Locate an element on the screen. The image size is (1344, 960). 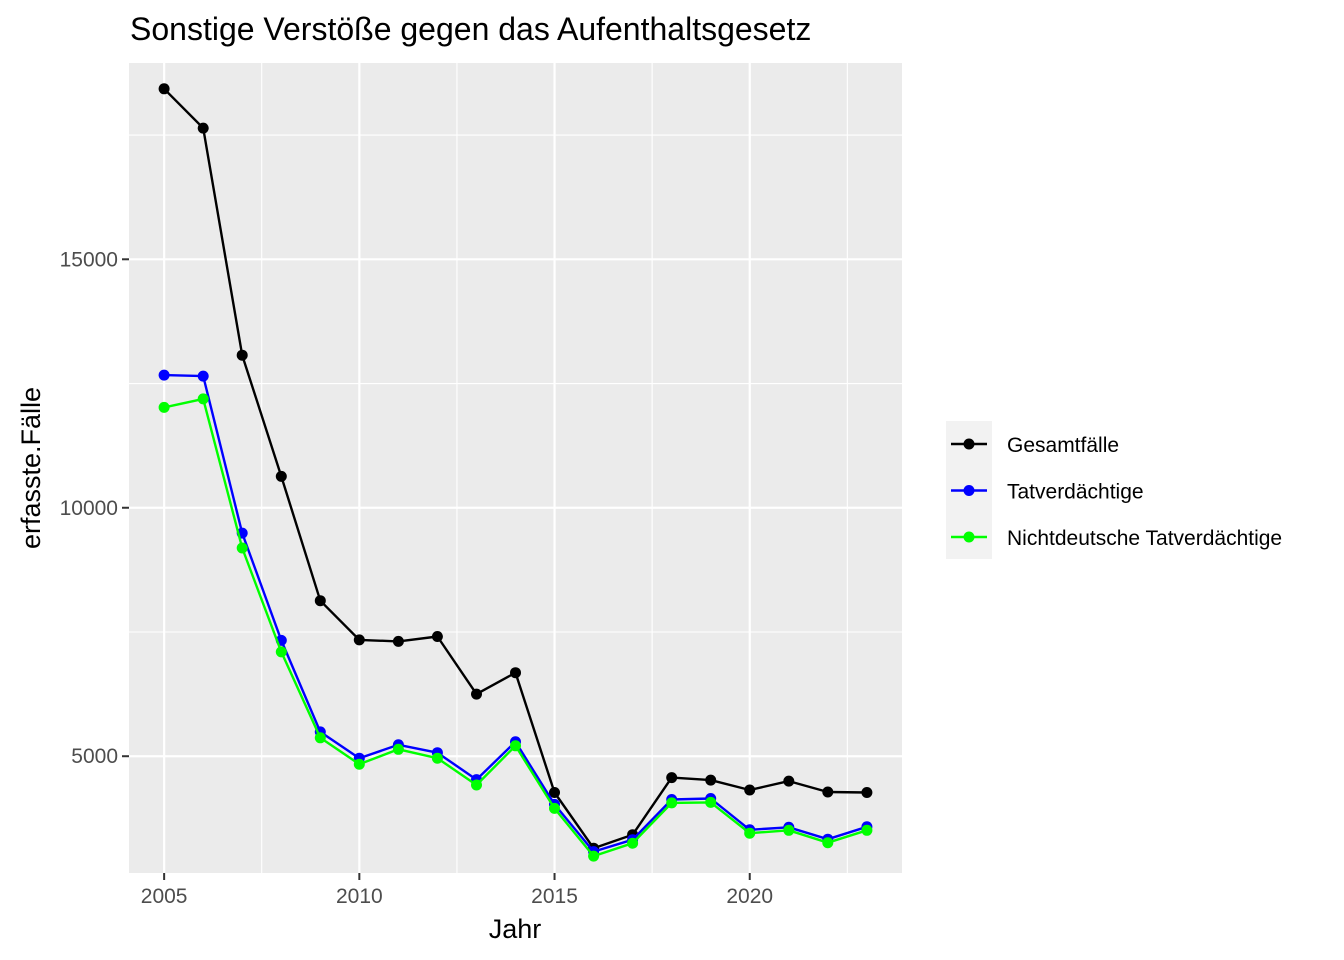
legend-label: Gesamtfälle is located at coordinates (1063, 445).